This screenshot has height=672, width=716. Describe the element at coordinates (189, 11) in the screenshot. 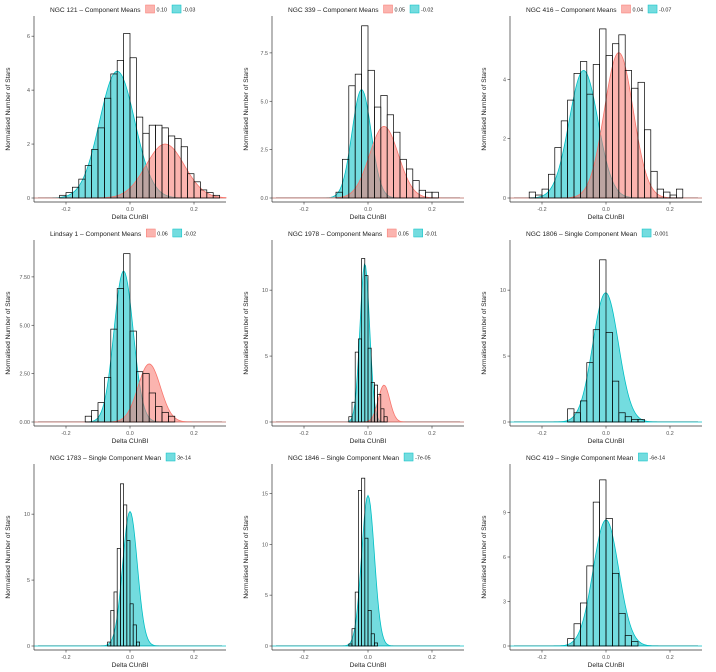

I see `legend-label: -0.03` at that location.